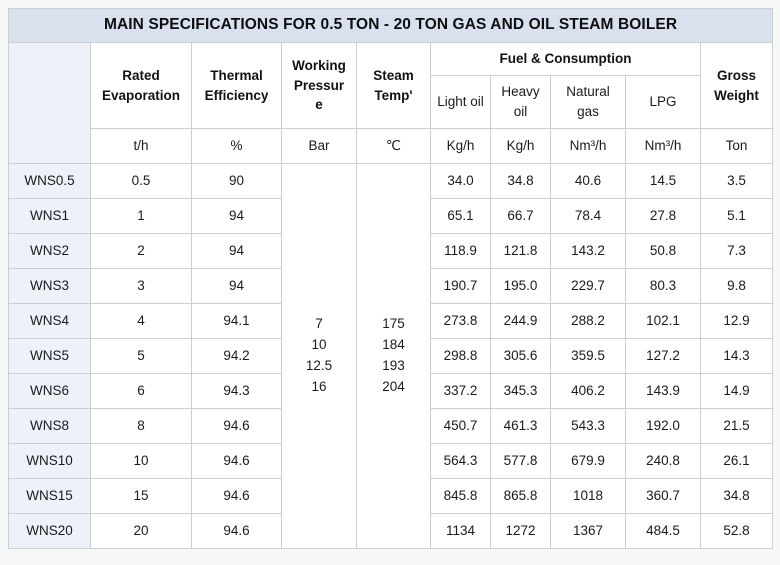 This screenshot has height=565, width=780. Describe the element at coordinates (588, 102) in the screenshot. I see `col-header-natural-gas: Natural gas` at that location.